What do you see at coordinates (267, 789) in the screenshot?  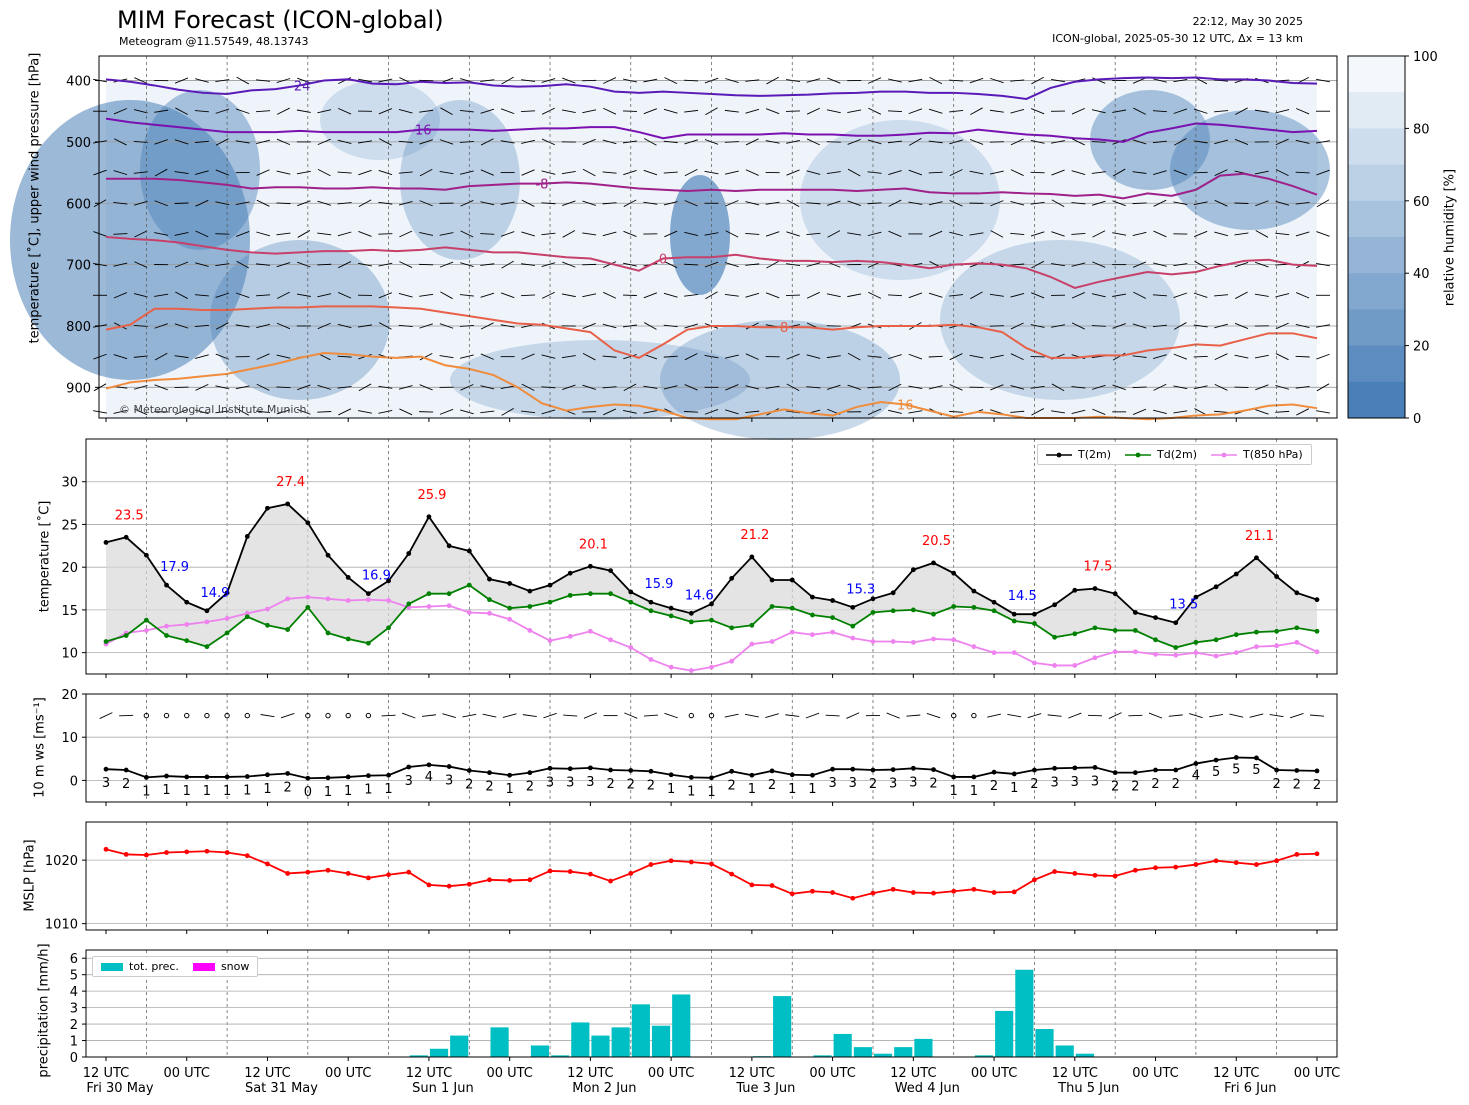 I see `wind-speed-label: 1` at bounding box center [267, 789].